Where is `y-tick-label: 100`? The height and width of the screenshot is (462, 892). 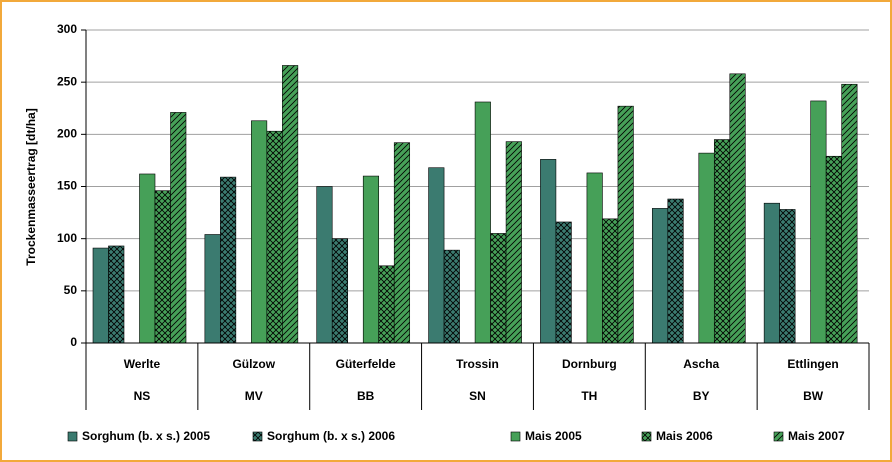
y-tick-label: 100 is located at coordinates (67, 238).